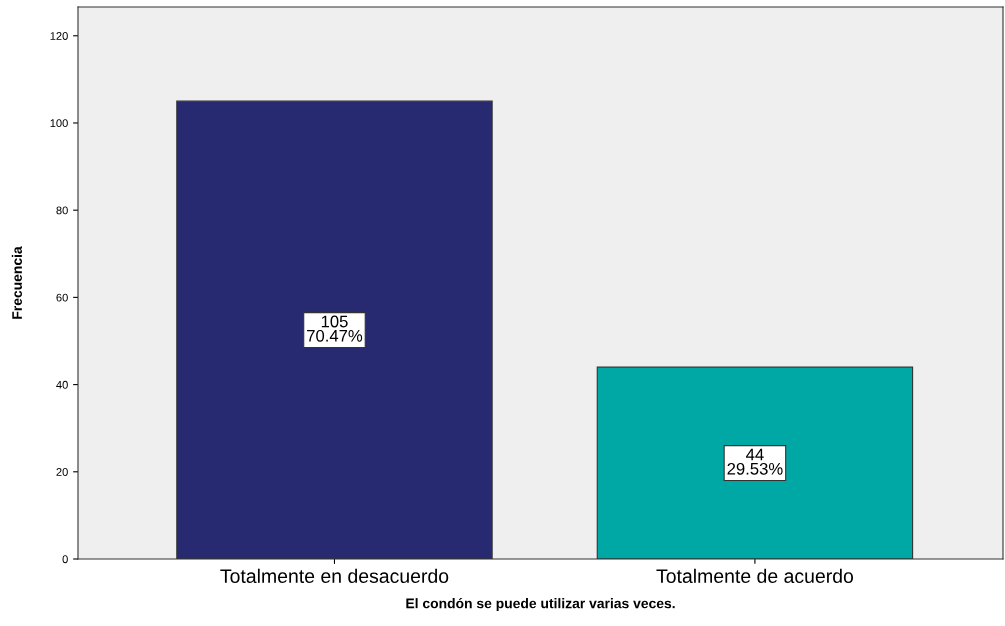  I want to click on y-axis-title: Frecuencia, so click(16, 282).